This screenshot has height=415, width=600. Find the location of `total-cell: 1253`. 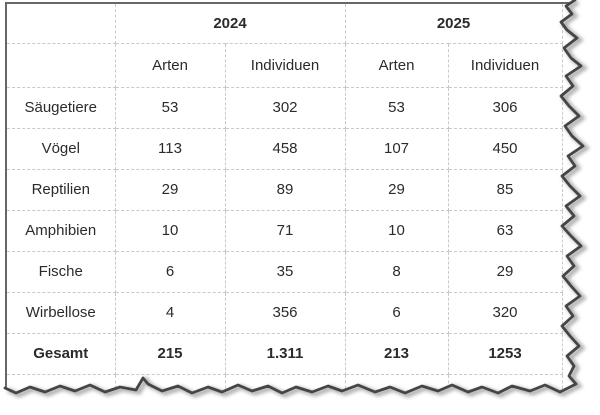

total-cell: 1253 is located at coordinates (505, 353).